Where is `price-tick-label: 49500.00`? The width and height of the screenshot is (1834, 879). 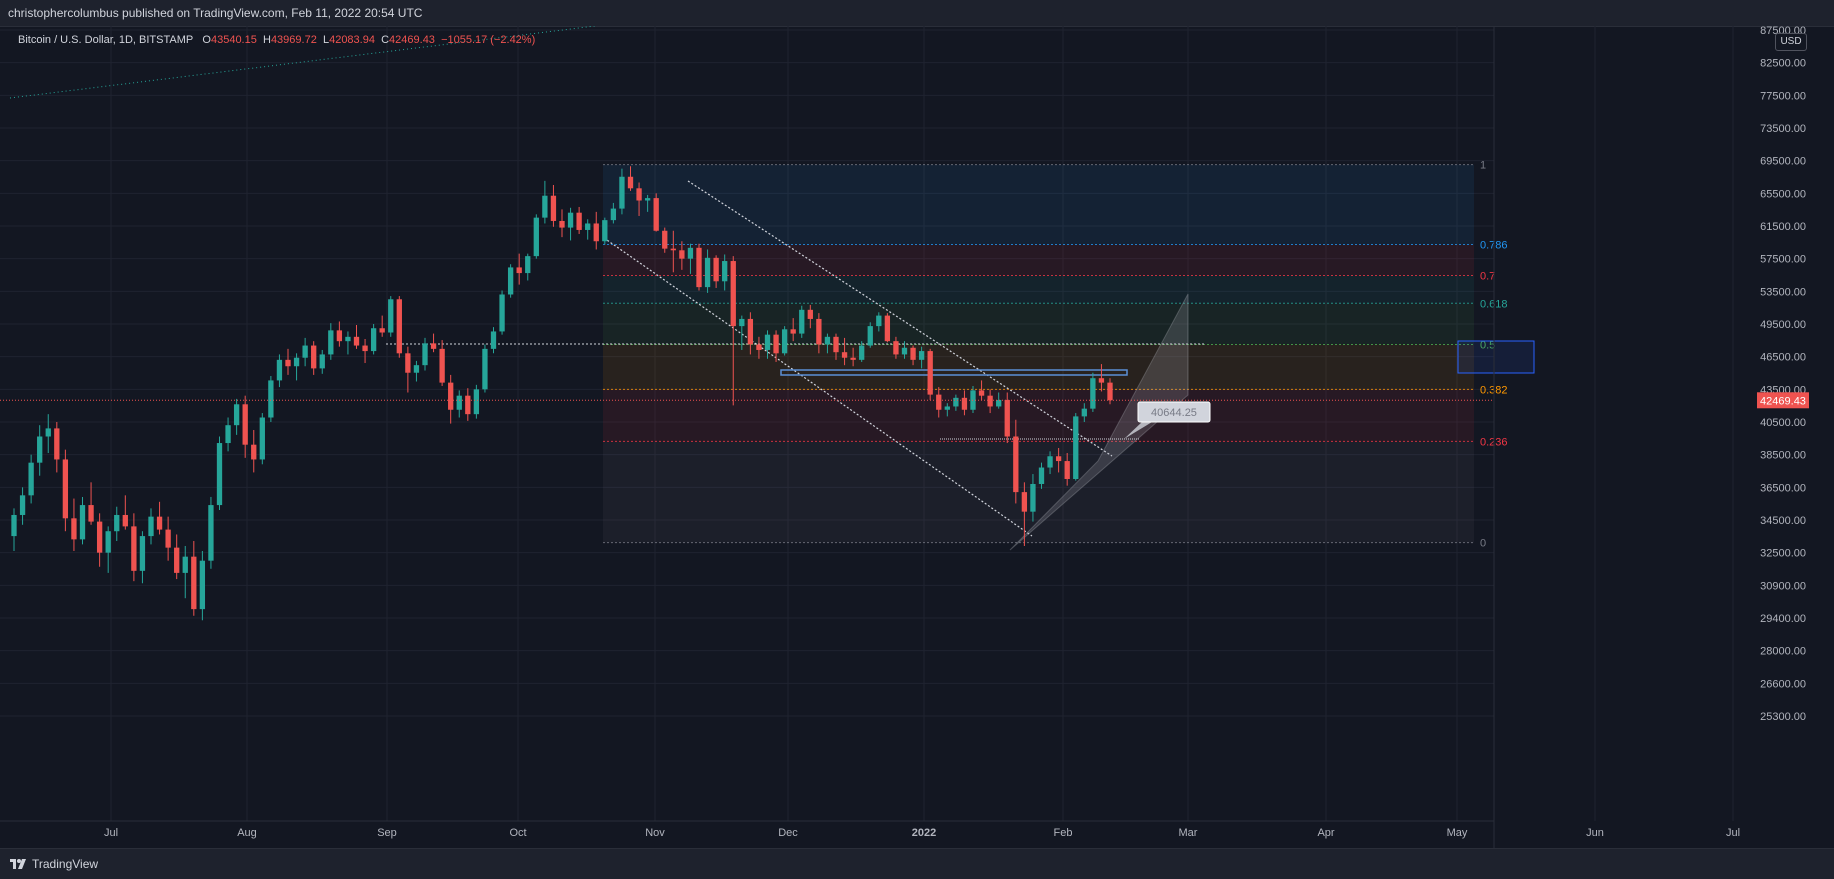 price-tick-label: 49500.00 is located at coordinates (1783, 325).